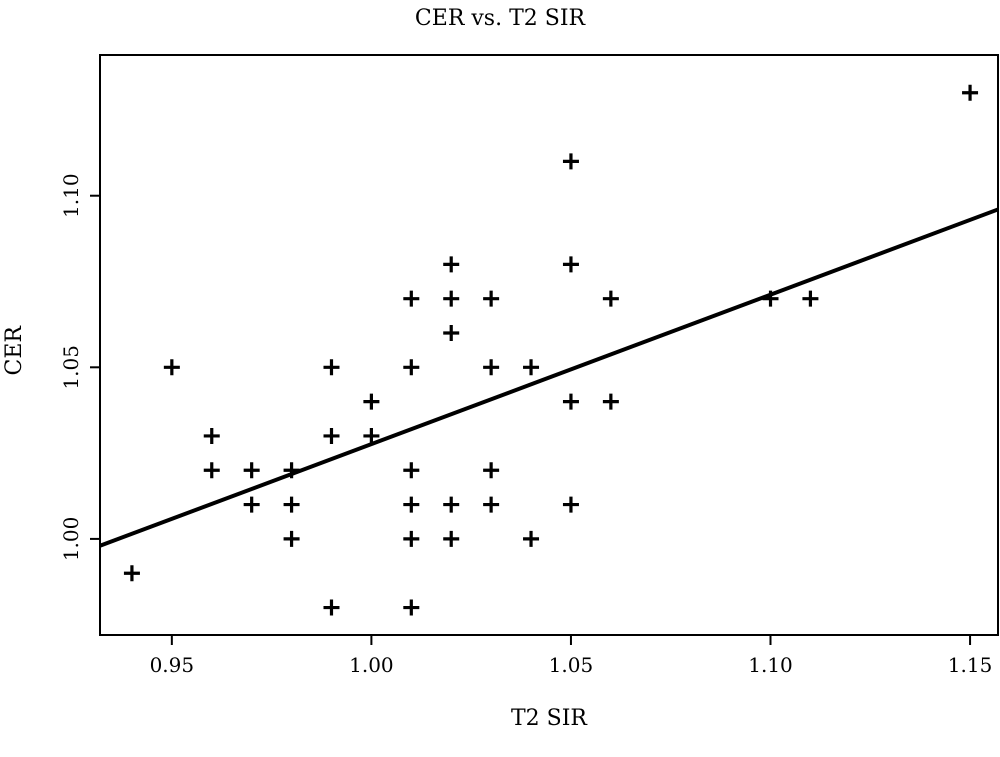  Describe the element at coordinates (571, 665) in the screenshot. I see `x-tick-label: 1.05` at that location.